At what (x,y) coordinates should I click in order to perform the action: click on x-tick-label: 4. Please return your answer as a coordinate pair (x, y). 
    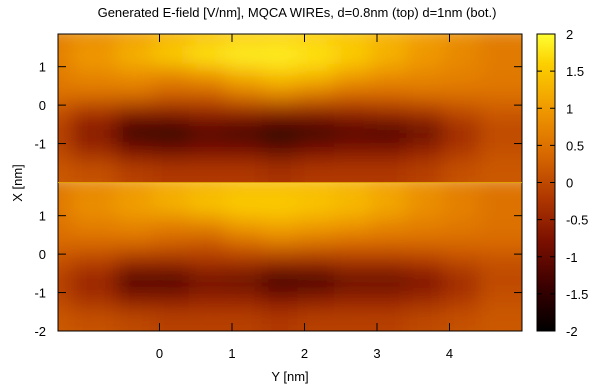
    Looking at the image, I should click on (449, 353).